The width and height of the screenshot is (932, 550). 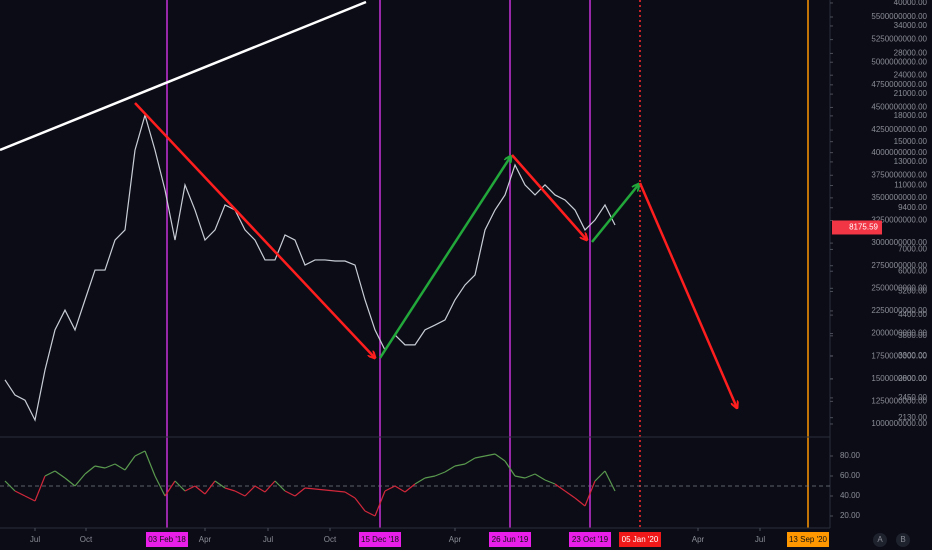 What do you see at coordinates (850, 475) in the screenshot?
I see `indicator-tick-label: 60.00` at bounding box center [850, 475].